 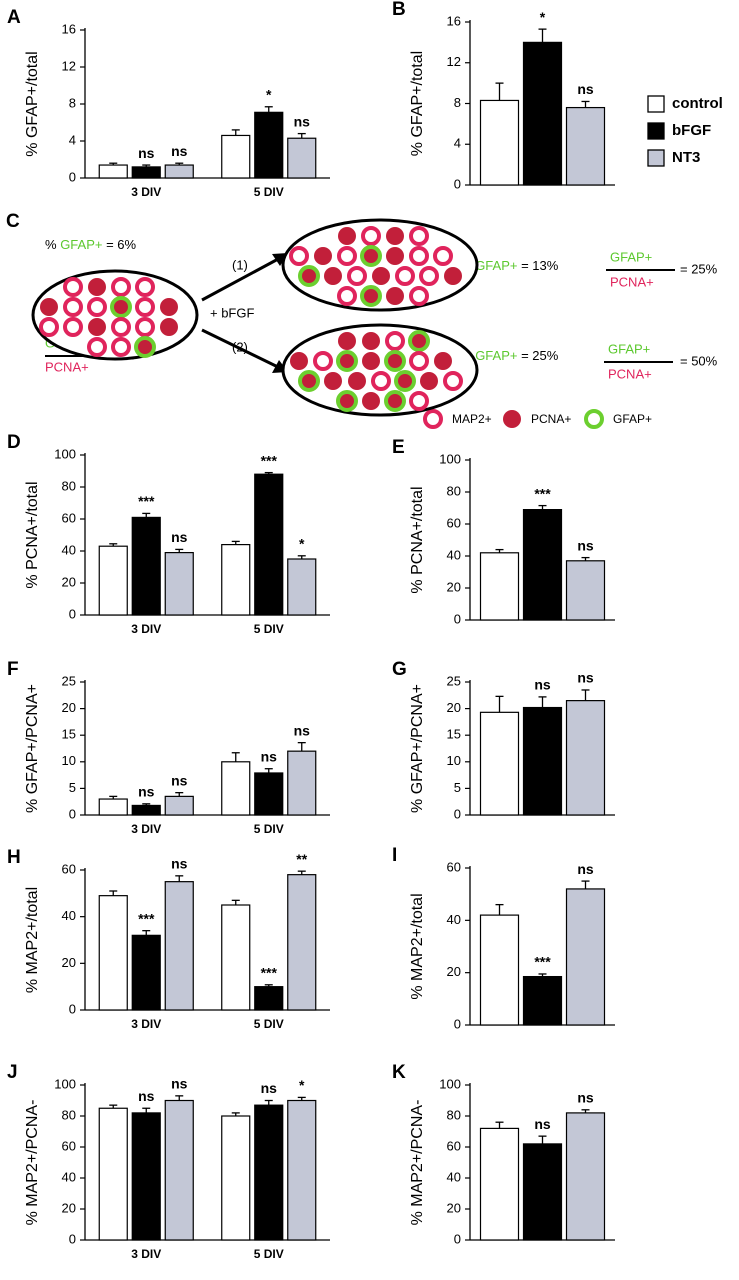 What do you see at coordinates (240, 346) in the screenshot?
I see `path-label: (2)` at bounding box center [240, 346].